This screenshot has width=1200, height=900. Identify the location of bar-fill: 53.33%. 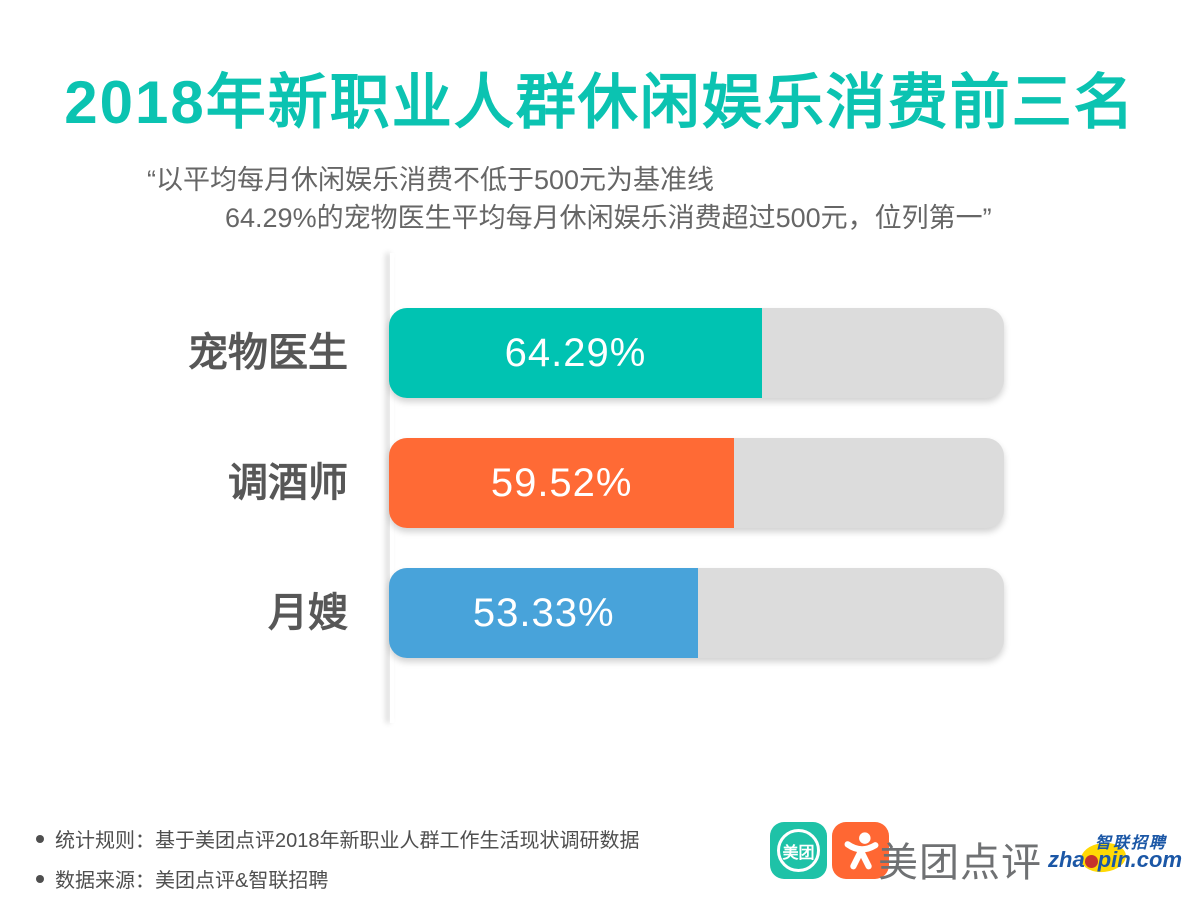
(544, 613).